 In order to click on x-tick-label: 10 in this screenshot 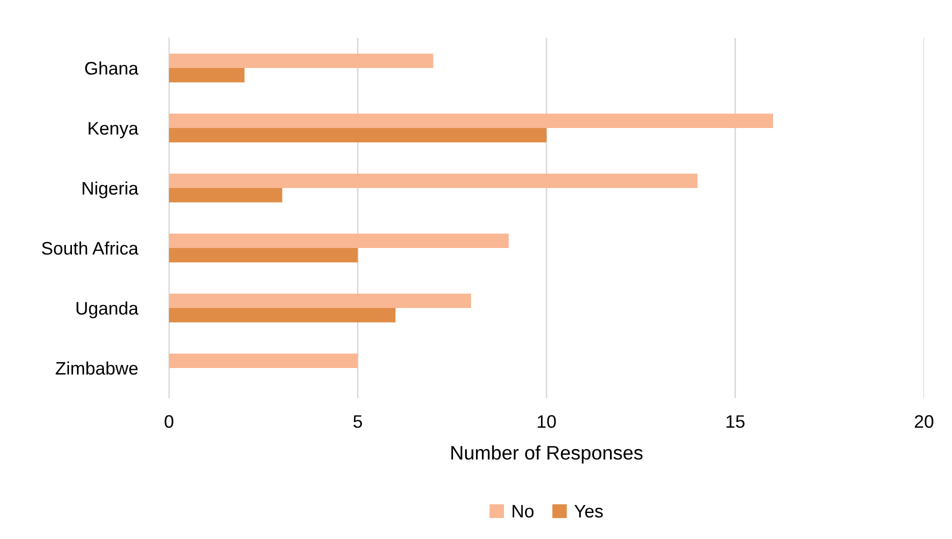, I will do `click(547, 421)`.